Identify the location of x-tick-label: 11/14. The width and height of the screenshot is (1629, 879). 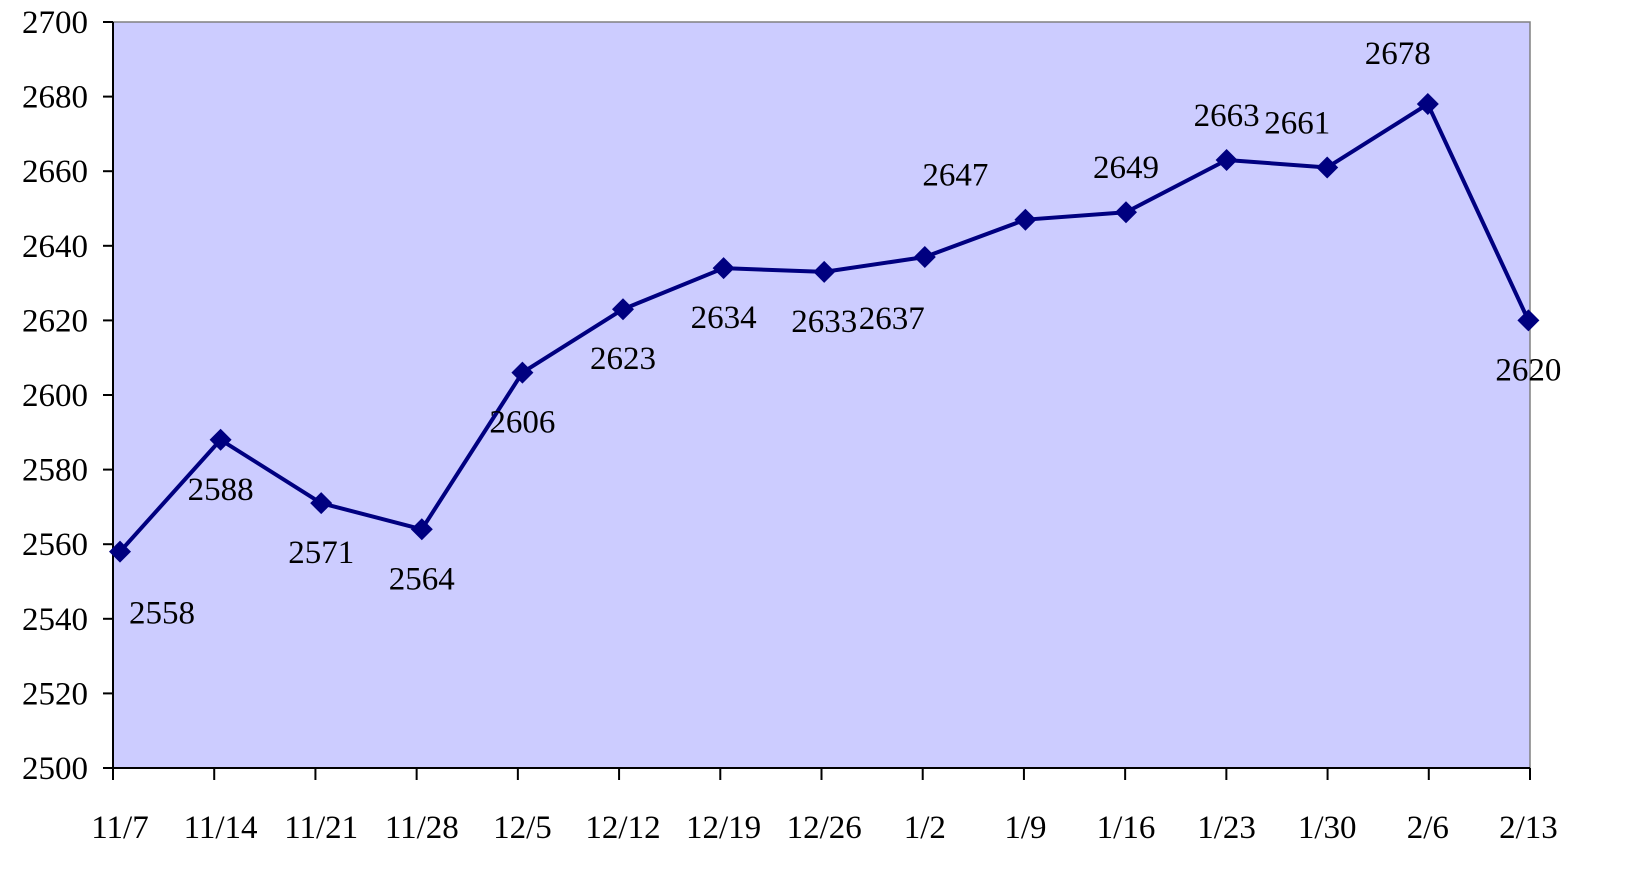
(221, 828).